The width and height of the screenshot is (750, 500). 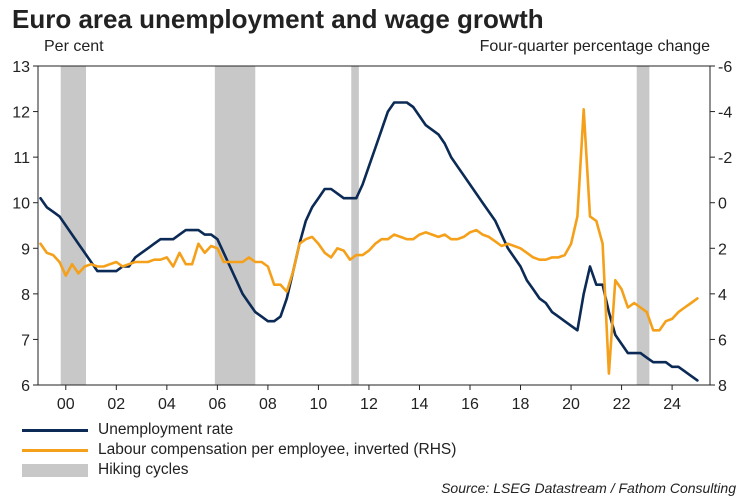 I want to click on x-tick-label-02: 02, so click(x=116, y=404).